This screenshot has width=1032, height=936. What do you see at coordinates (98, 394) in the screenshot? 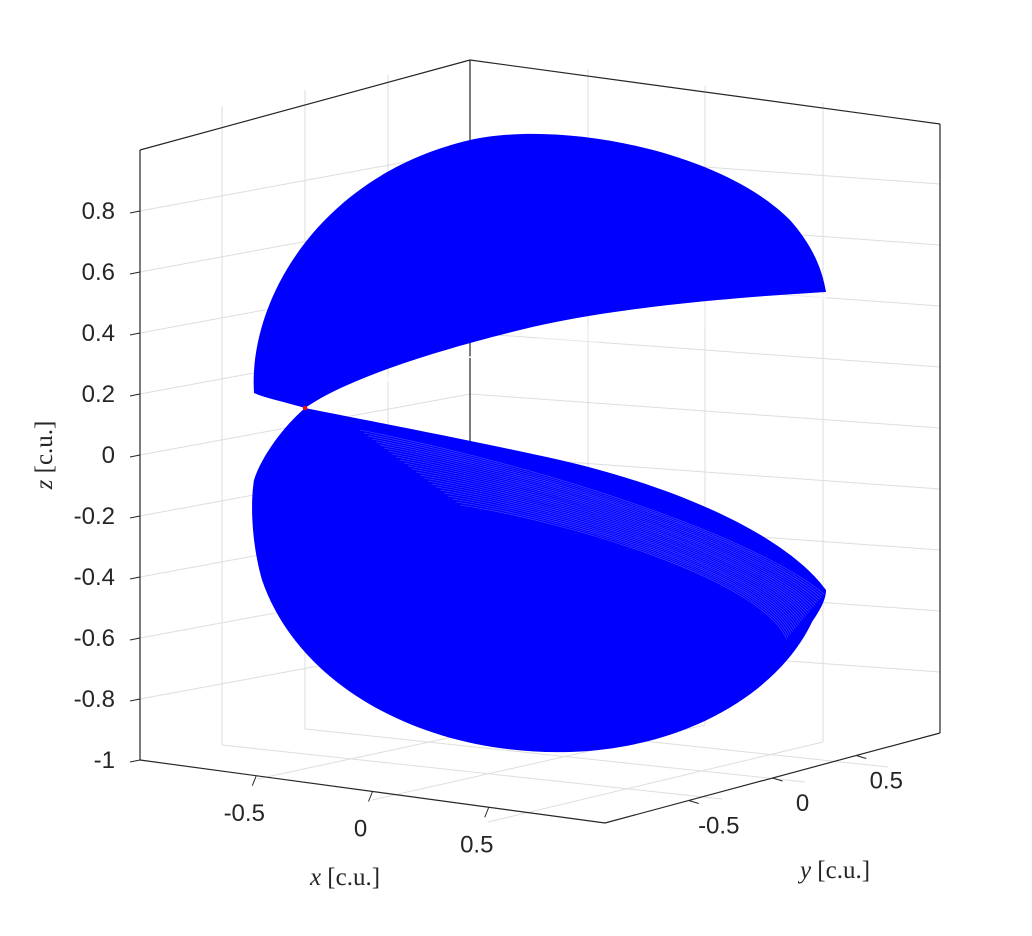
I see `z-tick-label: 0.2` at bounding box center [98, 394].